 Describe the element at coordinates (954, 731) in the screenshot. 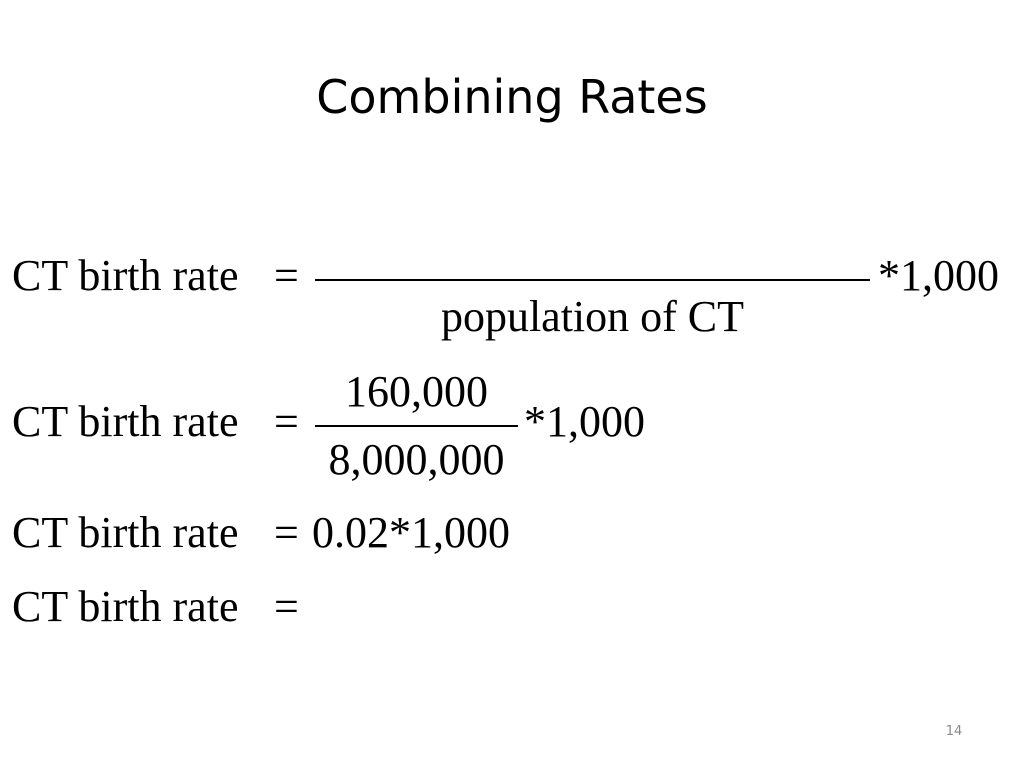

I see `page-number: 14` at that location.